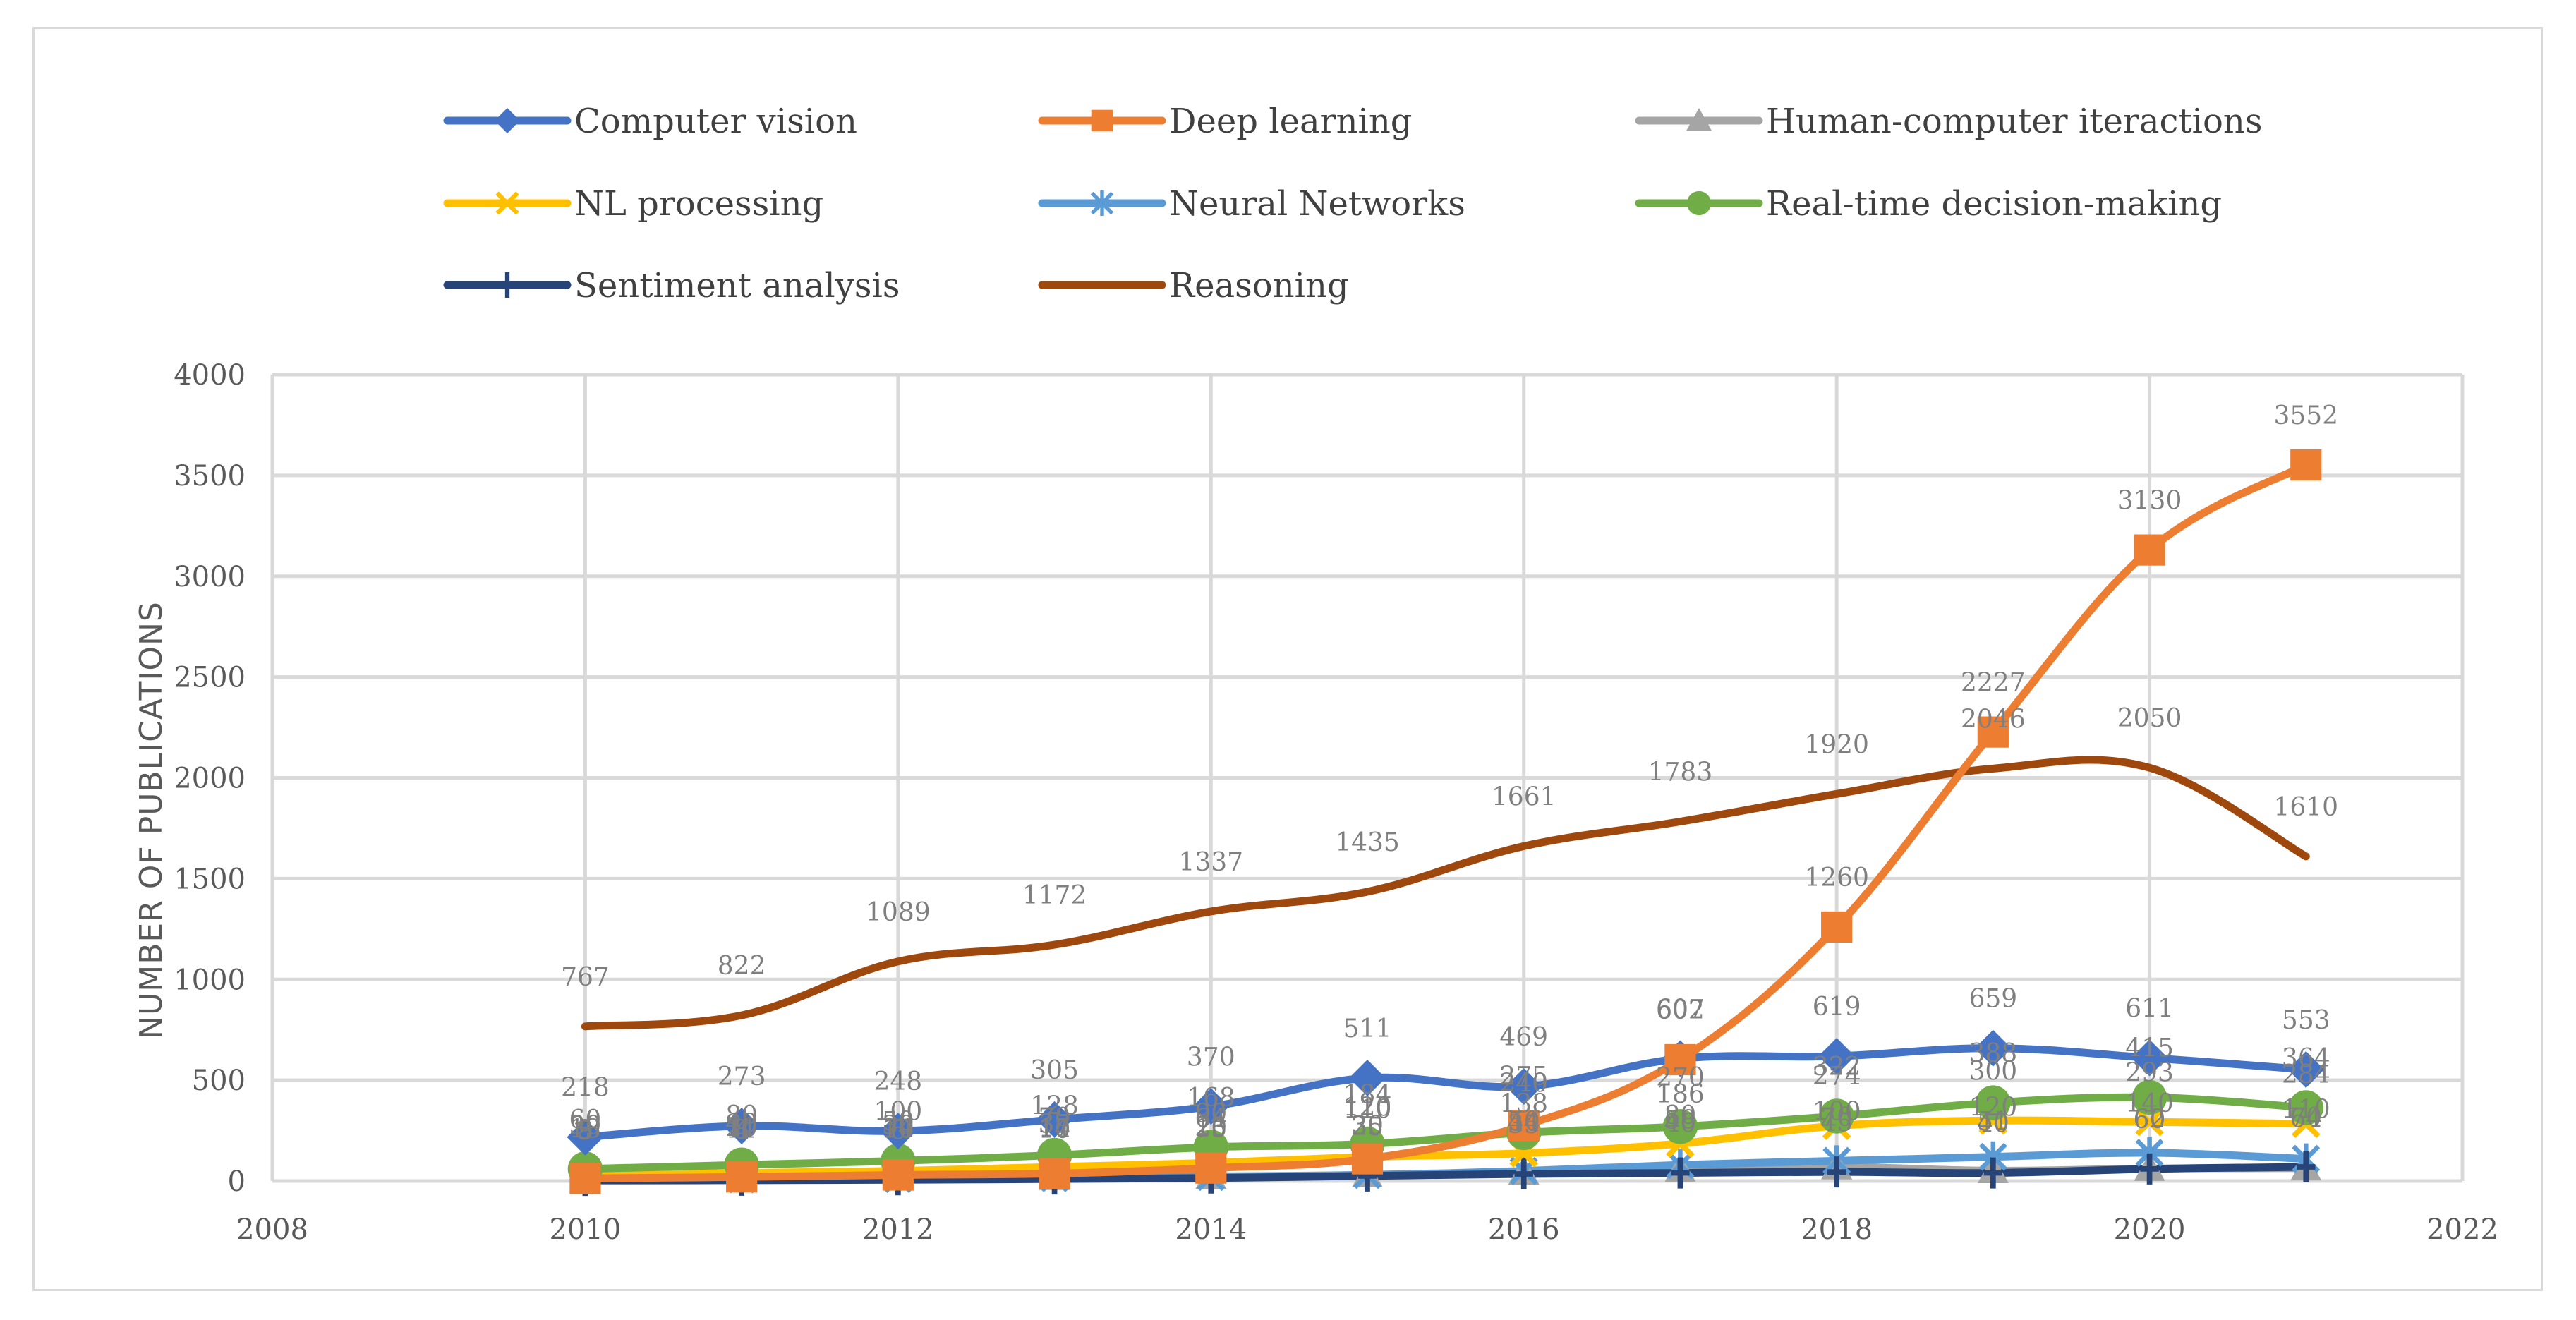 This screenshot has width=2576, height=1320. I want to click on data-label: 51, so click(1993, 1122).